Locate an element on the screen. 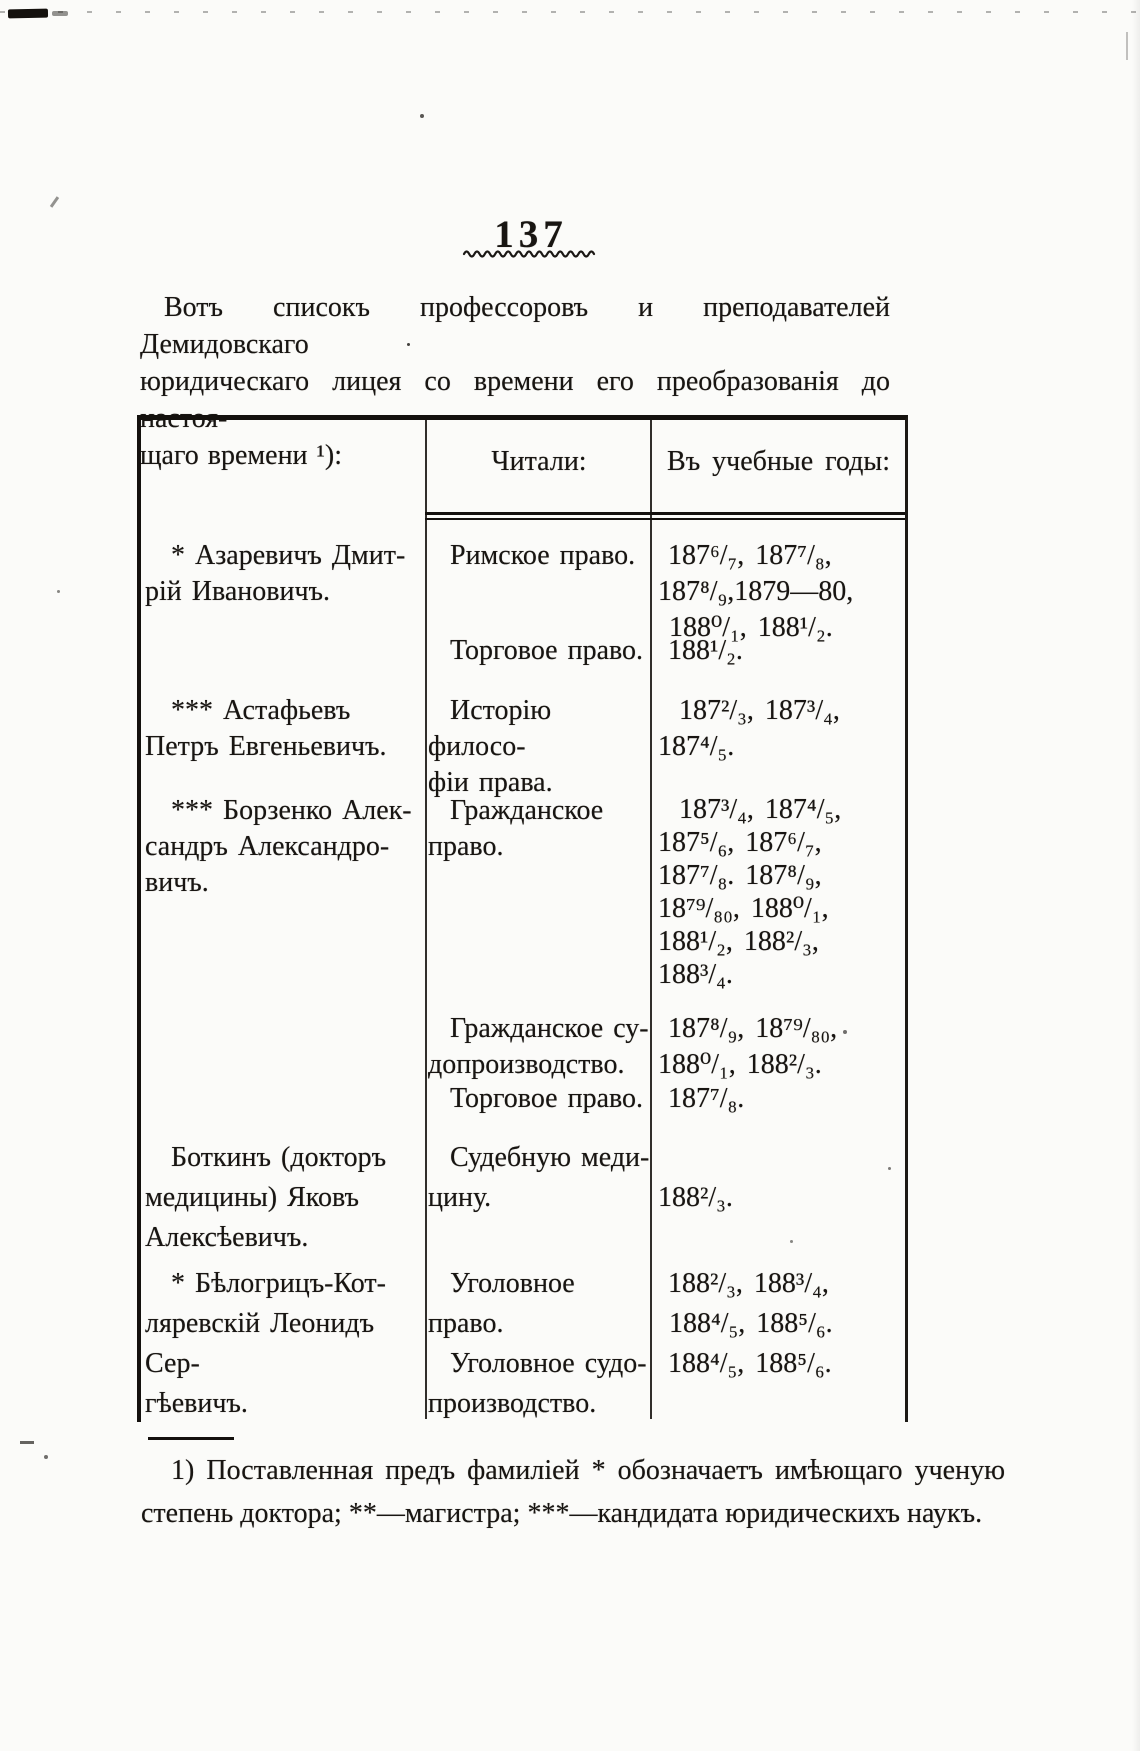  years-cell: 187²/₃, 187³/₄, 187⁴/₅. is located at coordinates (749, 728).